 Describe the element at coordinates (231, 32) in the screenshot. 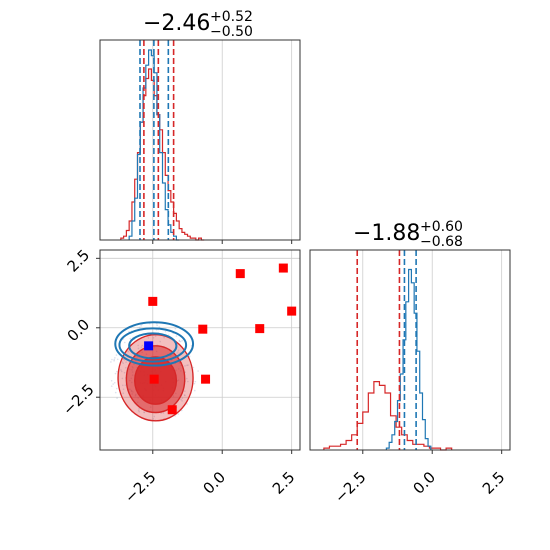

I see `histogram-x-title-minus: −0.50` at that location.